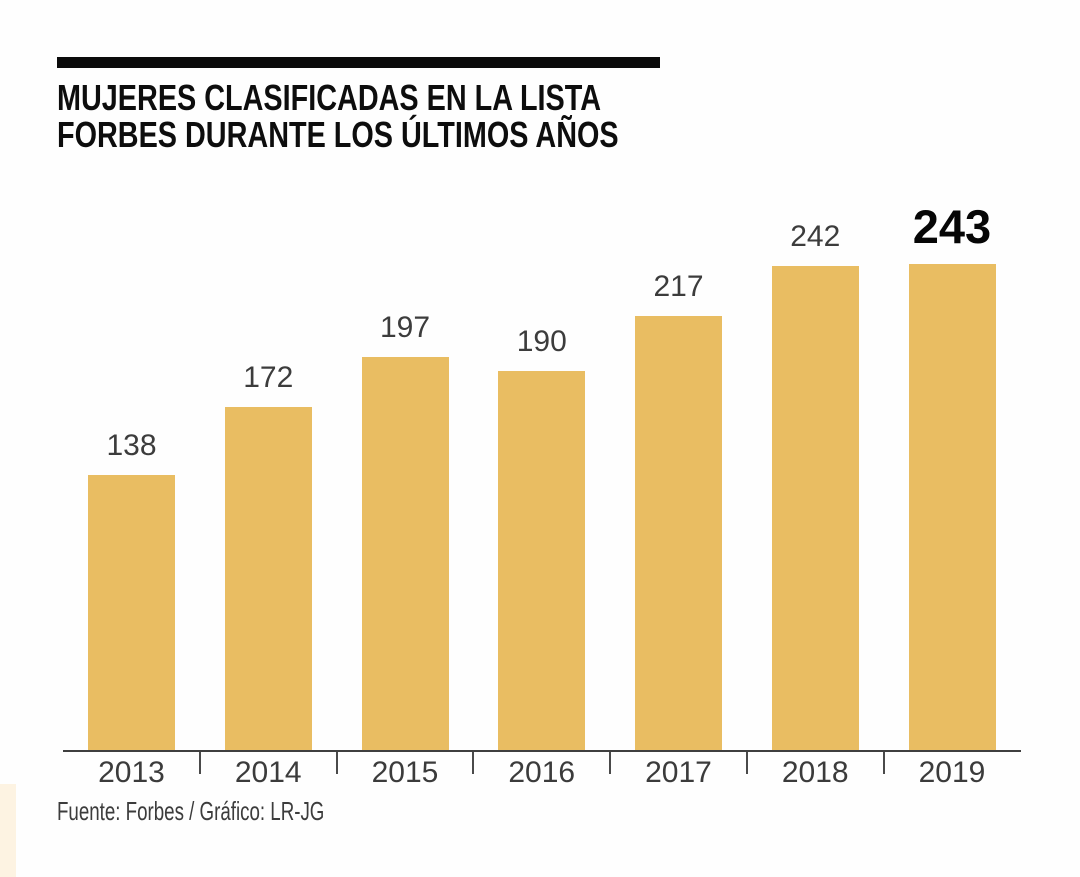  I want to click on x-tick-label-2018: 2018, so click(815, 772).